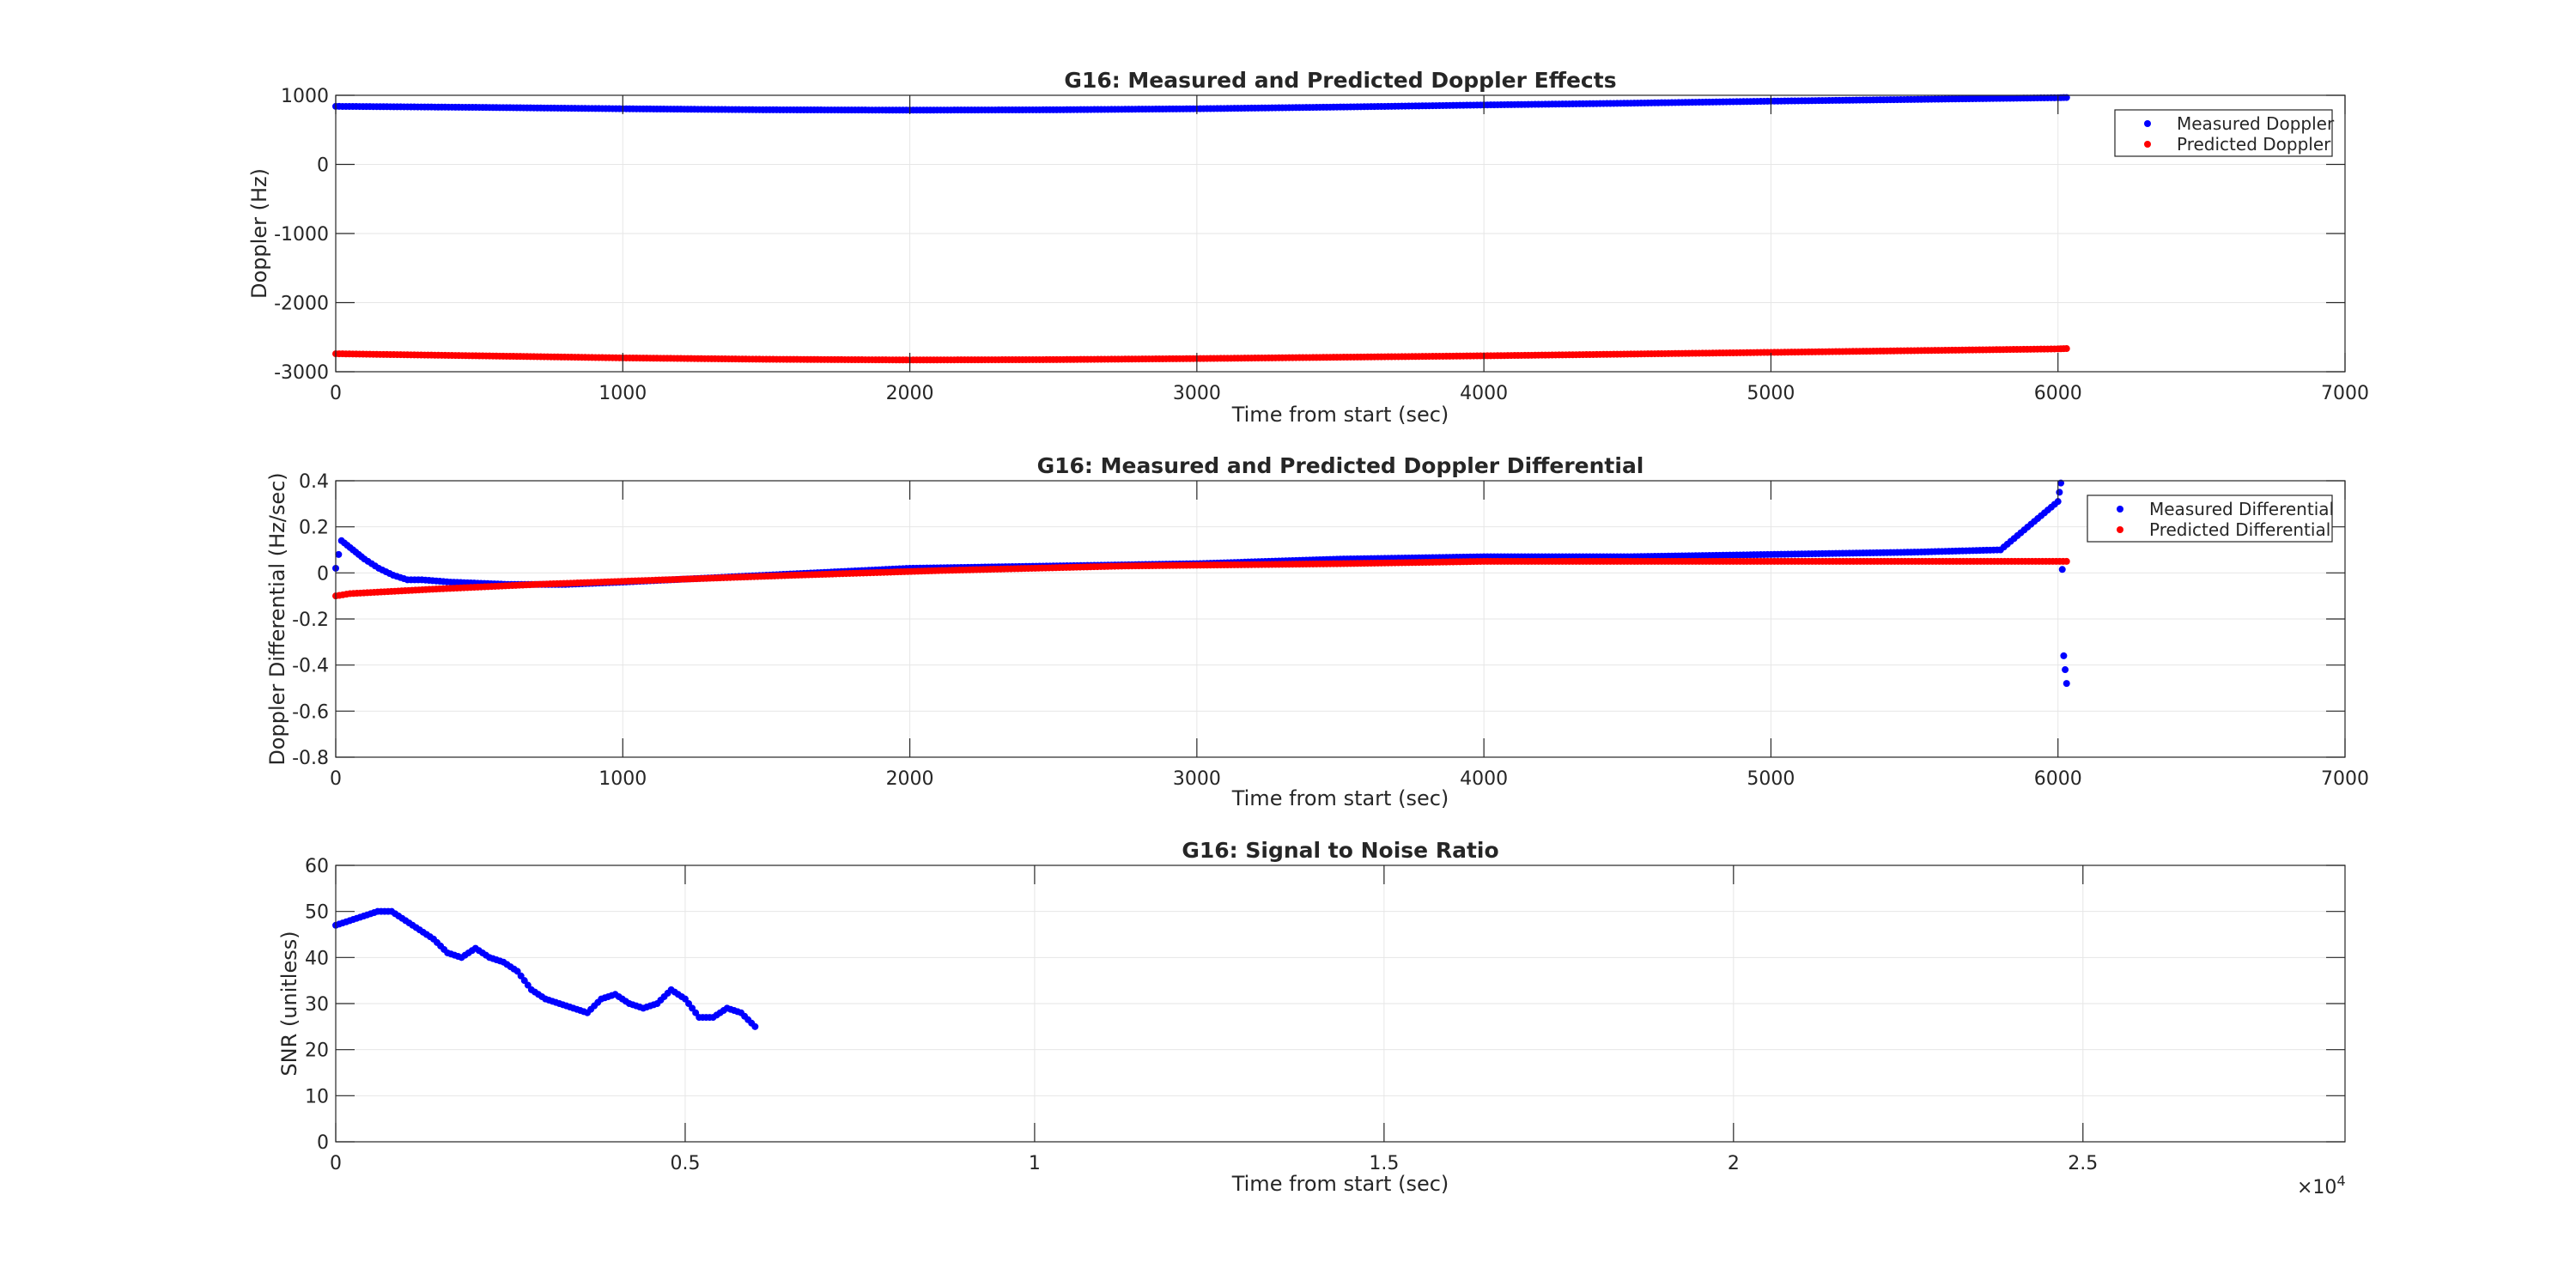 This screenshot has width=2576, height=1274. What do you see at coordinates (311, 667) in the screenshot?
I see `y-tick-label: -0.4` at bounding box center [311, 667].